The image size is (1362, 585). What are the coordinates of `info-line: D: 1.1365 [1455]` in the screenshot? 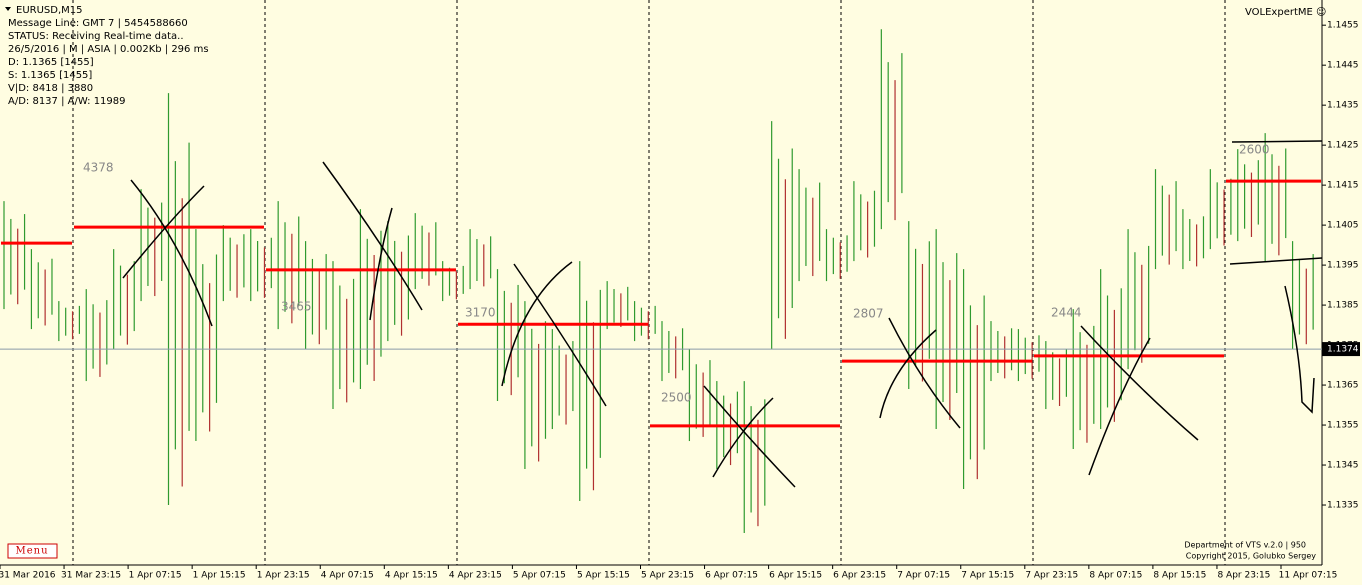 It's located at (51, 62).